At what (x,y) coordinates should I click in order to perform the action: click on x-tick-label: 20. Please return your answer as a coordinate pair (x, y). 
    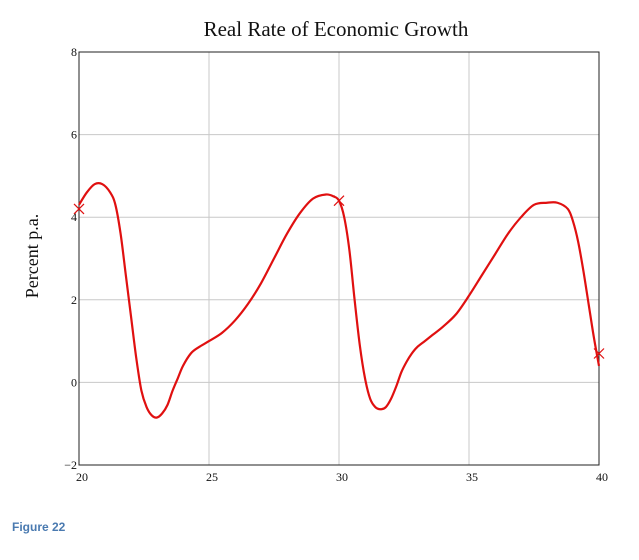
    Looking at the image, I should click on (82, 477).